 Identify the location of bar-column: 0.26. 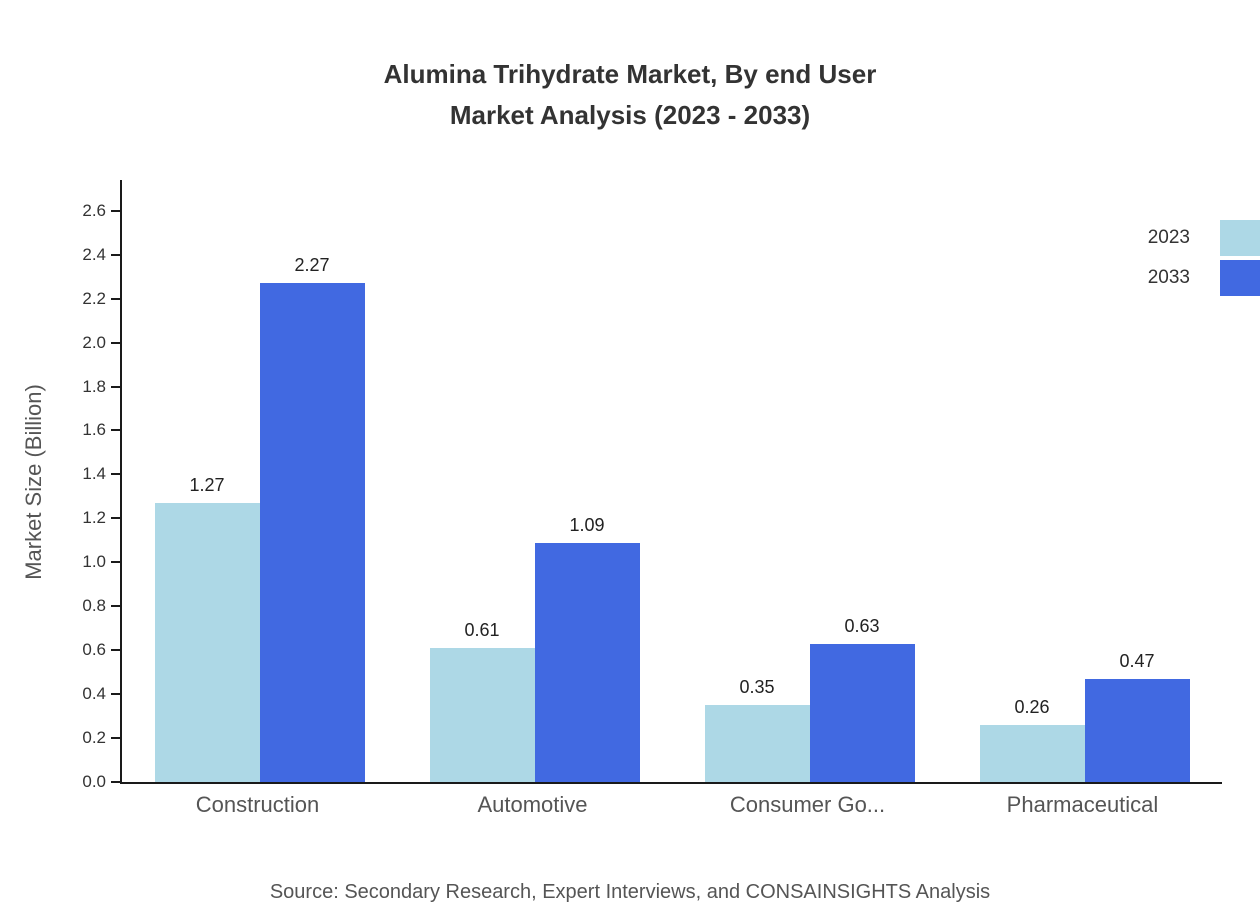
(1032, 739).